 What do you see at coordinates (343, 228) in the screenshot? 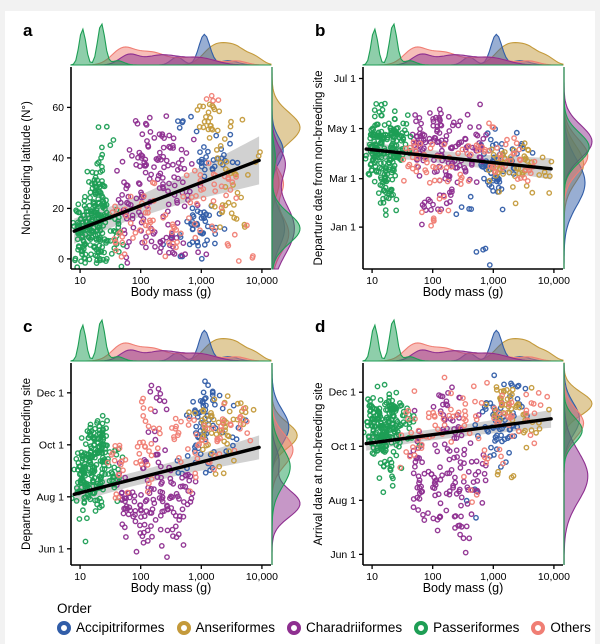
I see `svg-text: Jan 1` at bounding box center [343, 228].